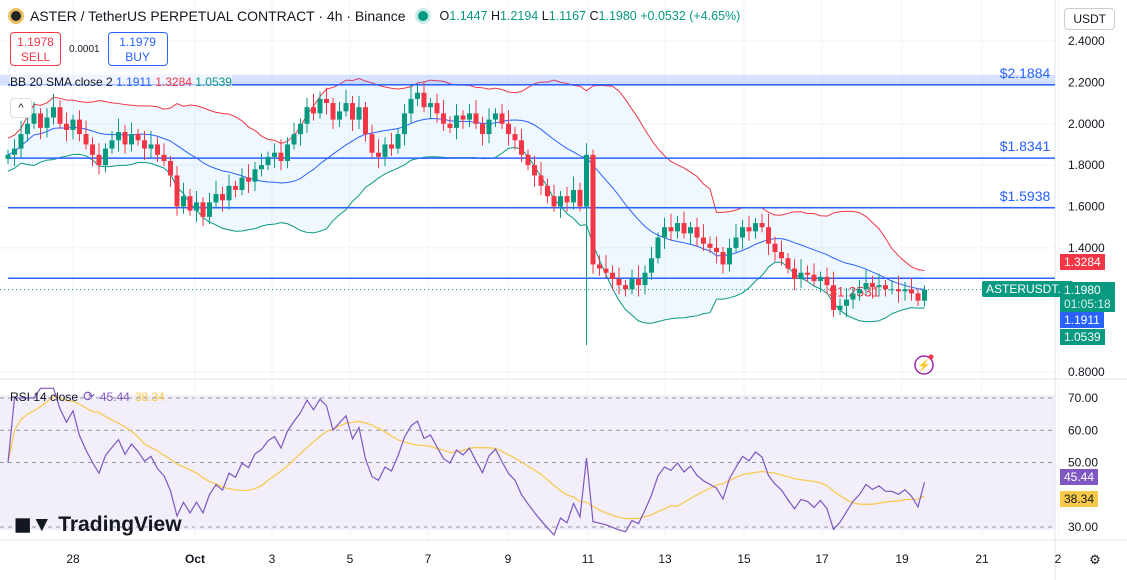 This screenshot has height=580, width=1127. What do you see at coordinates (588, 559) in the screenshot?
I see `time-tick-label: 11` at bounding box center [588, 559].